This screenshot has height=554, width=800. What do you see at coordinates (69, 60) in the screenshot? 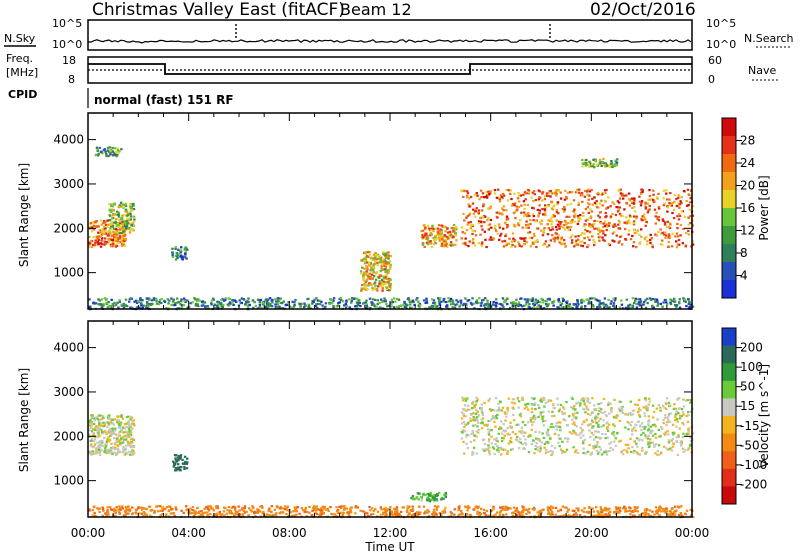
I see `freq-left-tick-top: 18` at bounding box center [69, 60].